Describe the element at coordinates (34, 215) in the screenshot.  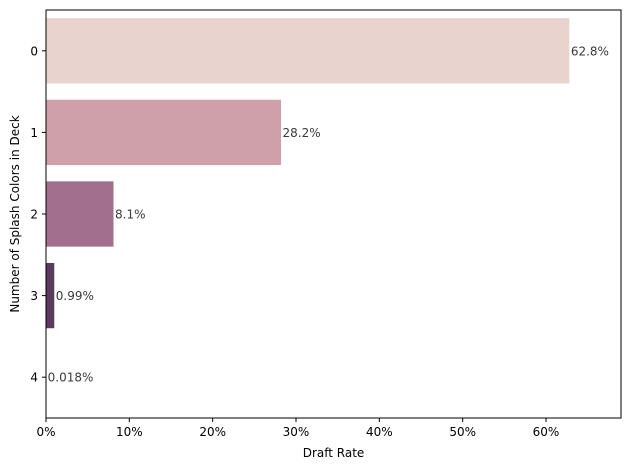
I see `y-tick-label-2: 2` at that location.